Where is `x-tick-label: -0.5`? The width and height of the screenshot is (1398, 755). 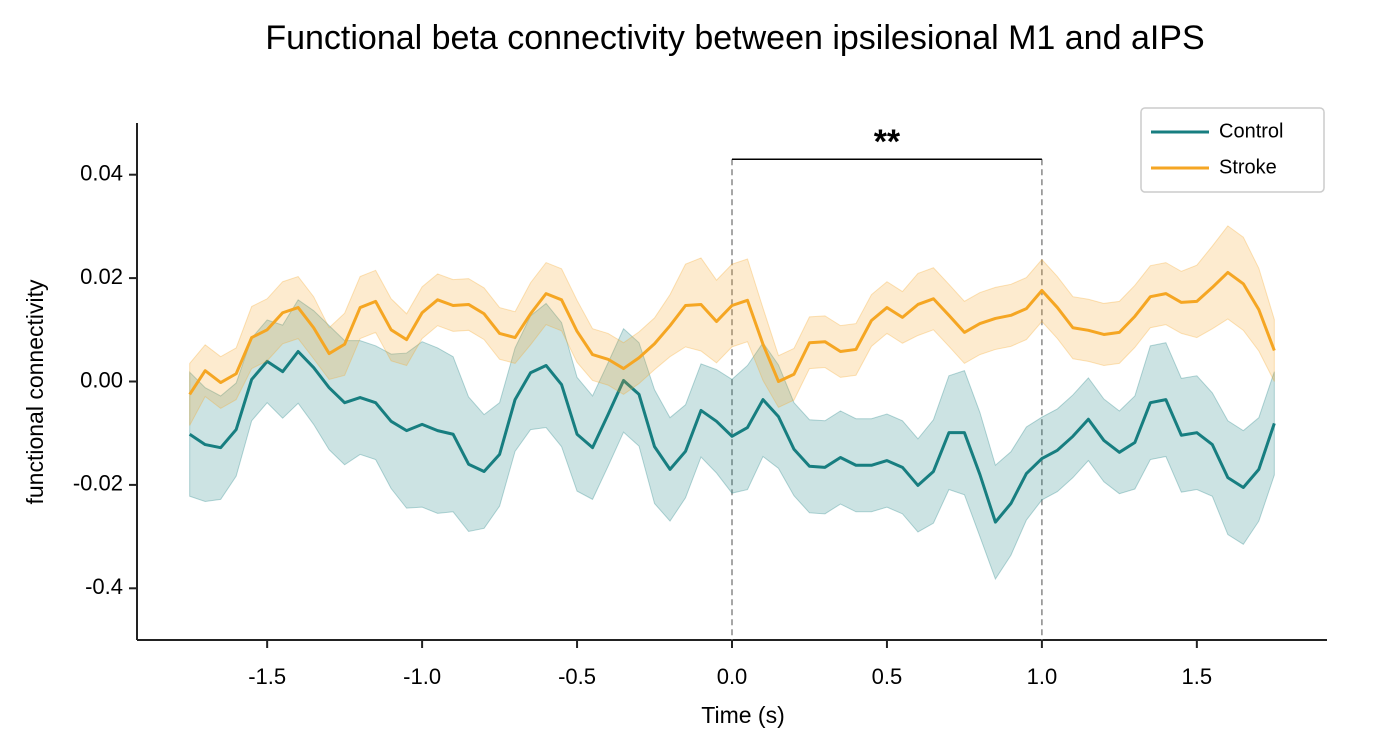
x-tick-label: -0.5 is located at coordinates (577, 676).